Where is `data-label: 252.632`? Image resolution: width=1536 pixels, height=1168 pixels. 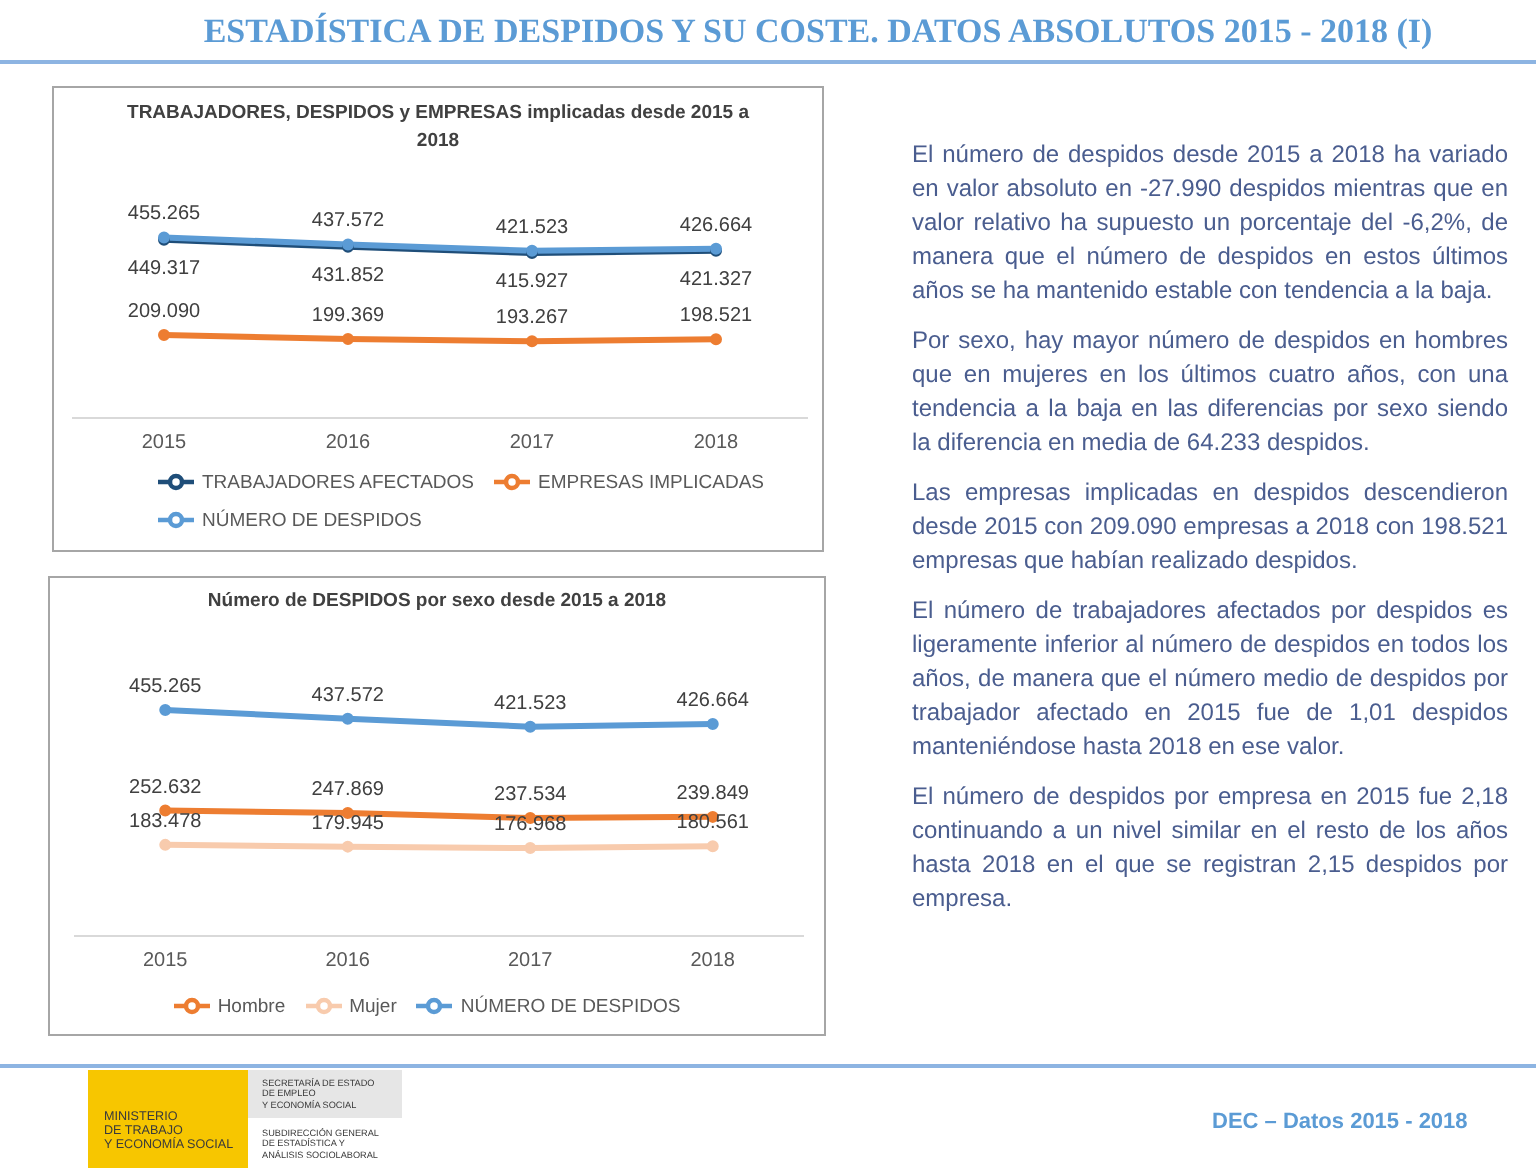
data-label: 252.632 is located at coordinates (166, 787).